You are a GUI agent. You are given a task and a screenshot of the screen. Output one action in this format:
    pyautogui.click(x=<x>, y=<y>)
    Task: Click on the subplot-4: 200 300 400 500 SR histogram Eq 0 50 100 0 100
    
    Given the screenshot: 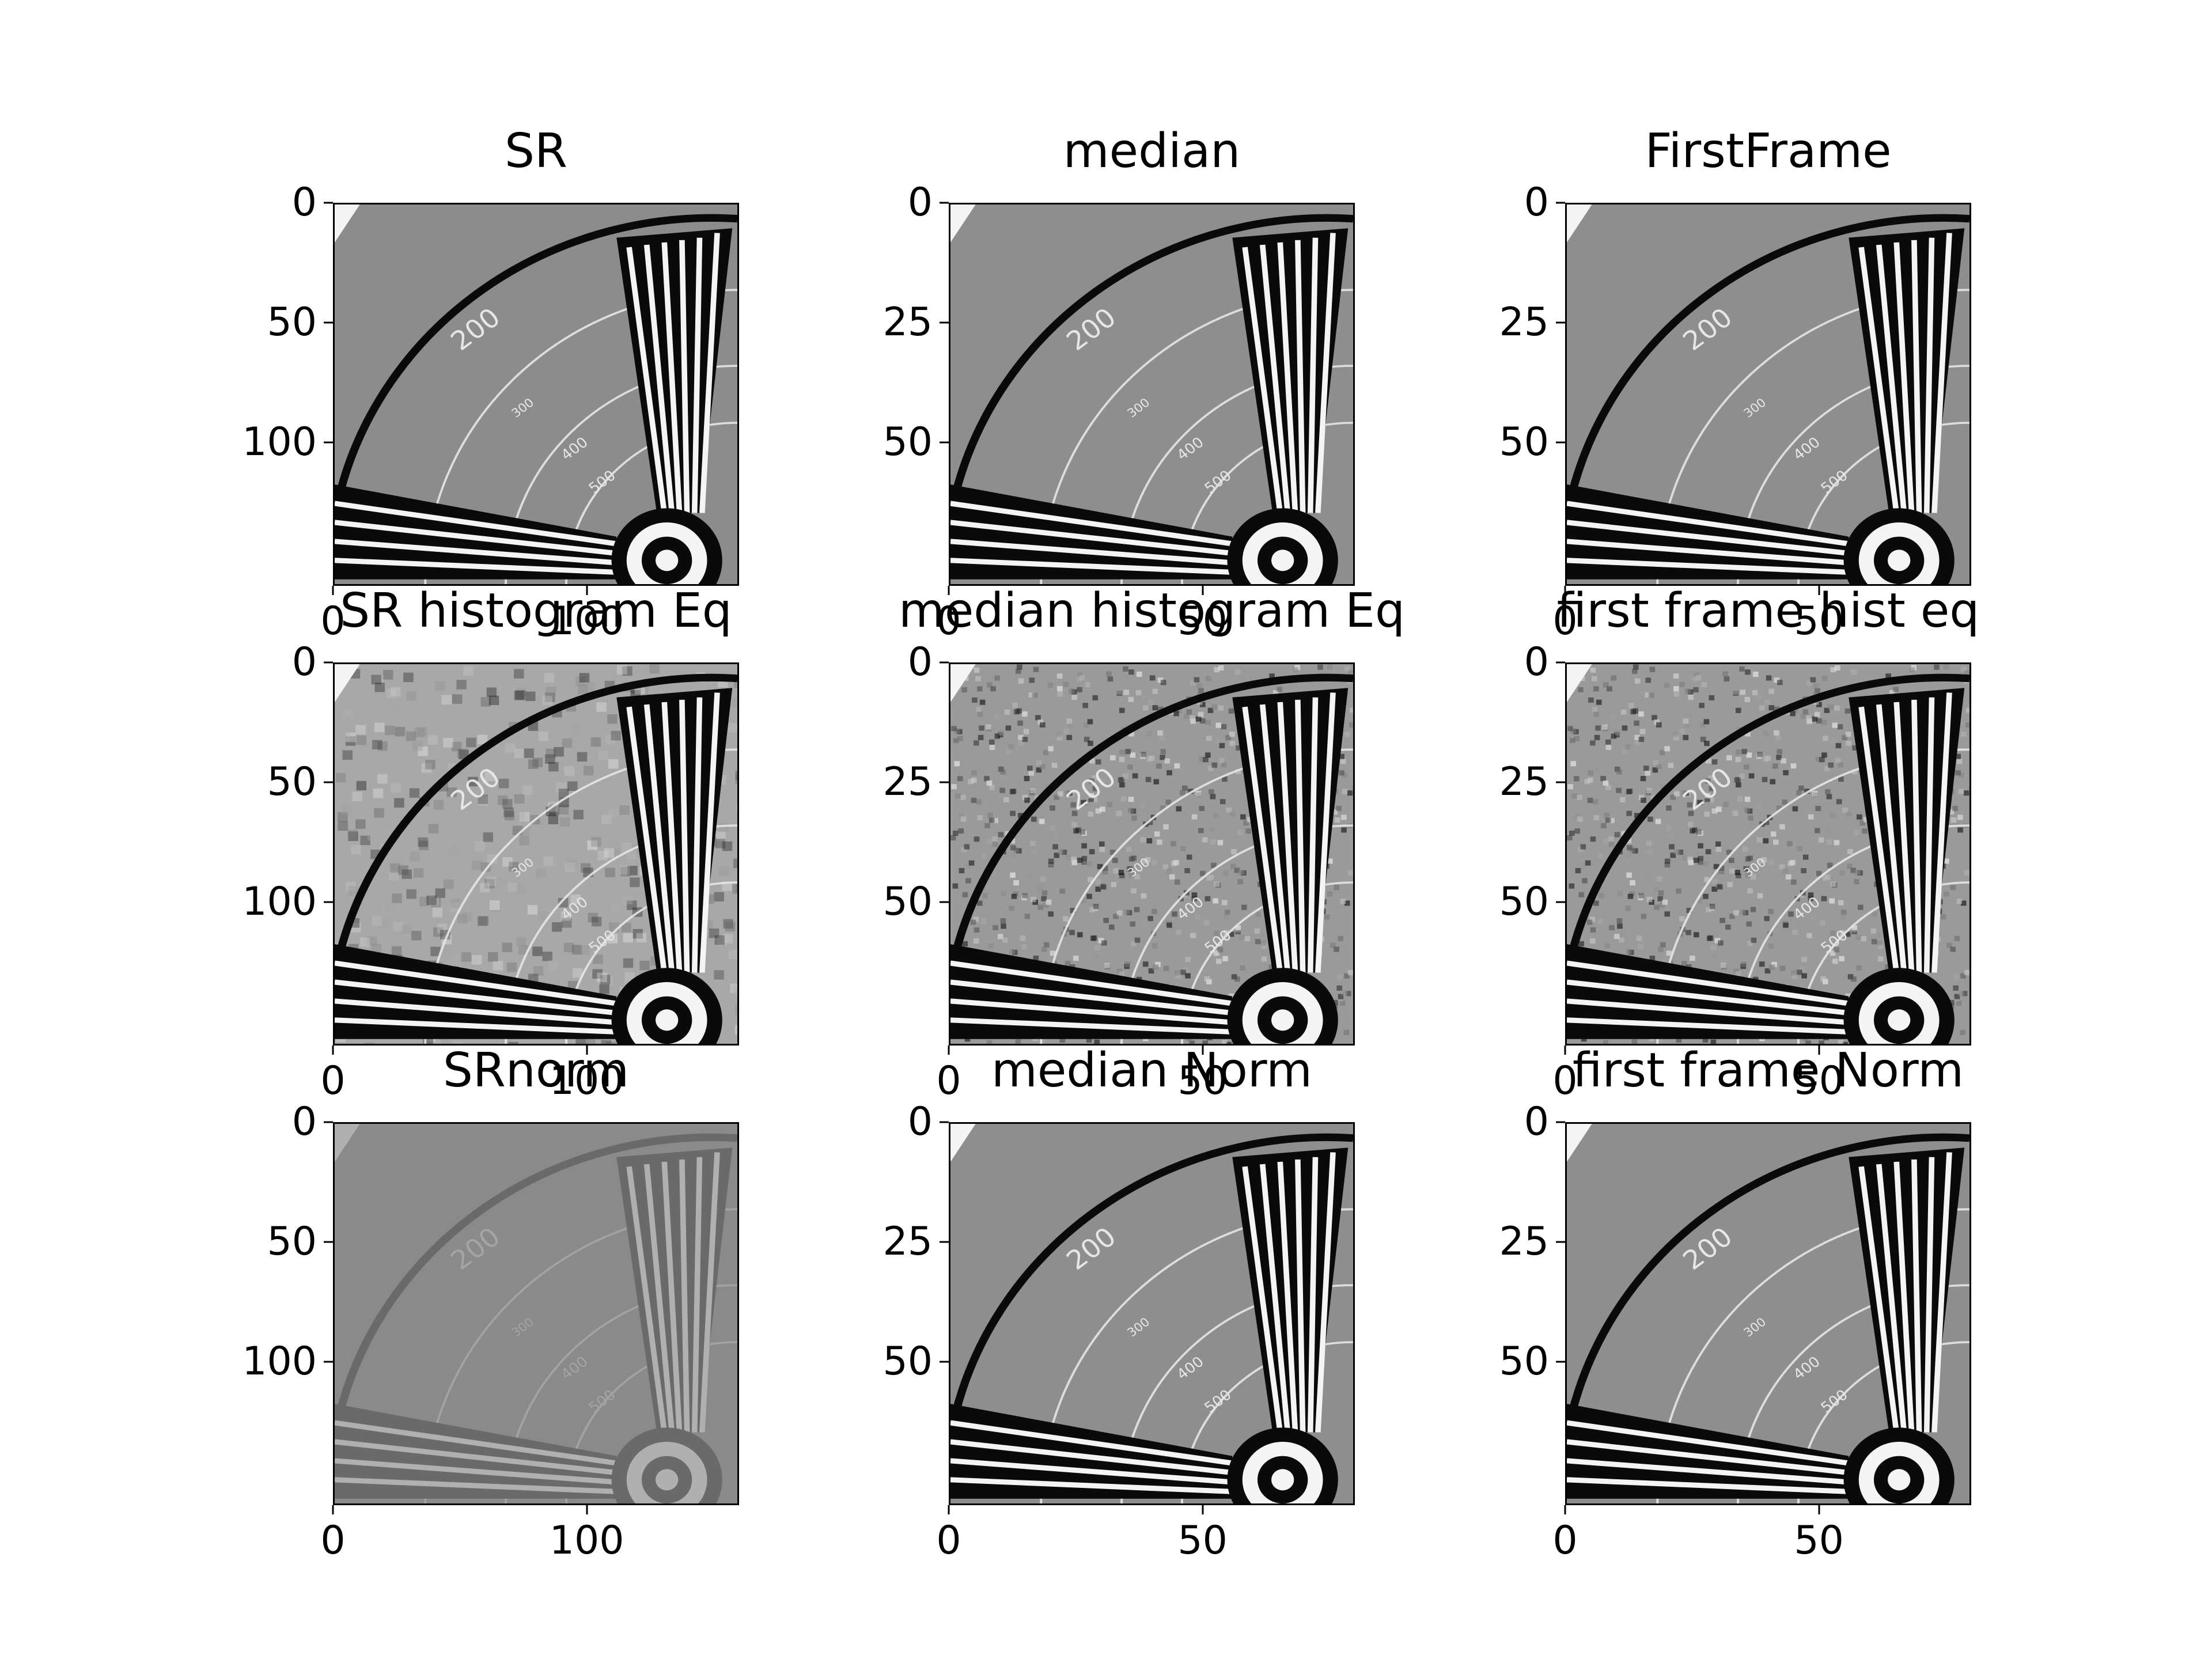 What is the action you would take?
    pyautogui.click(x=536, y=854)
    